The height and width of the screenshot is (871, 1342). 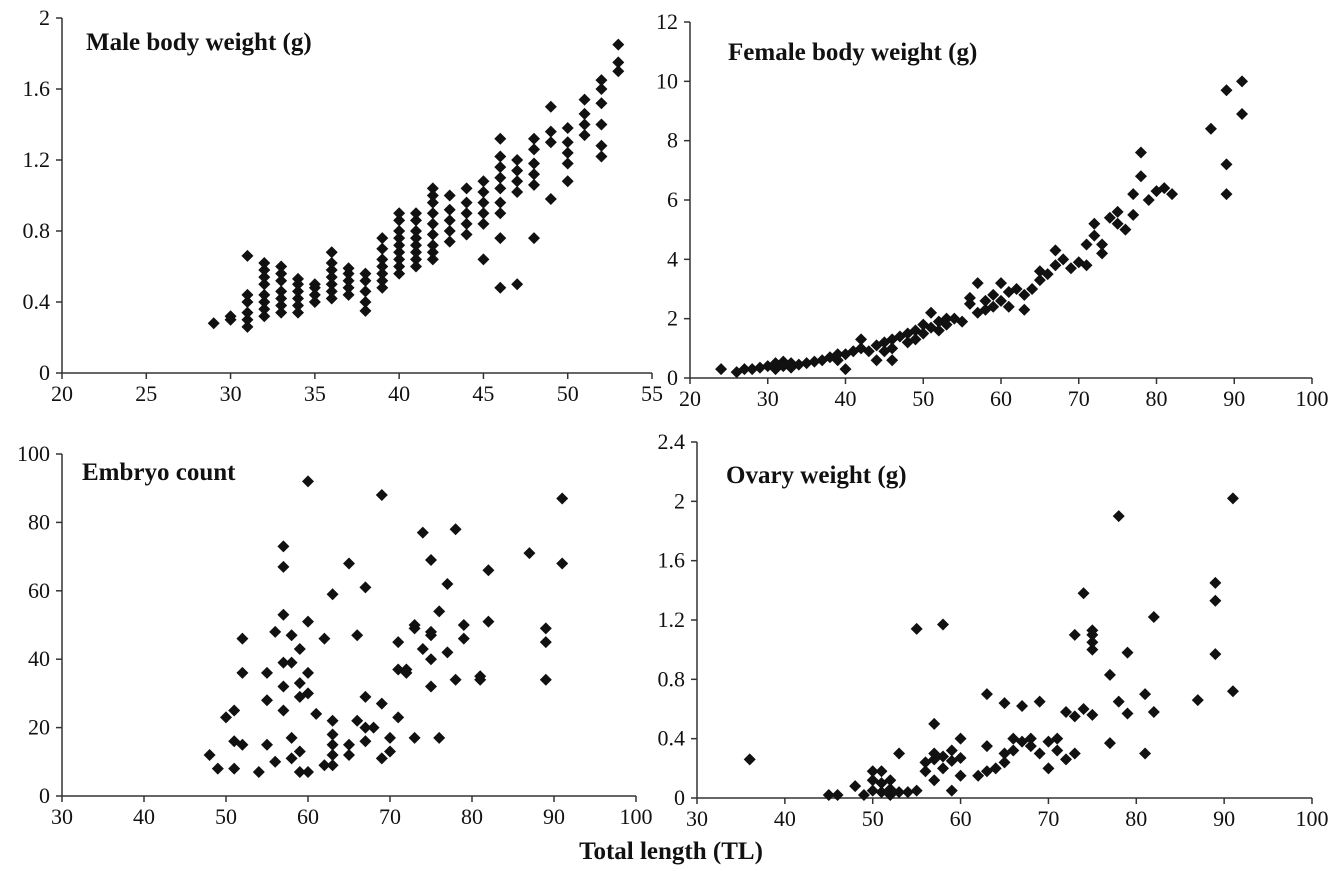 I want to click on x-axis-title: Total length (TL), so click(x=671, y=851).